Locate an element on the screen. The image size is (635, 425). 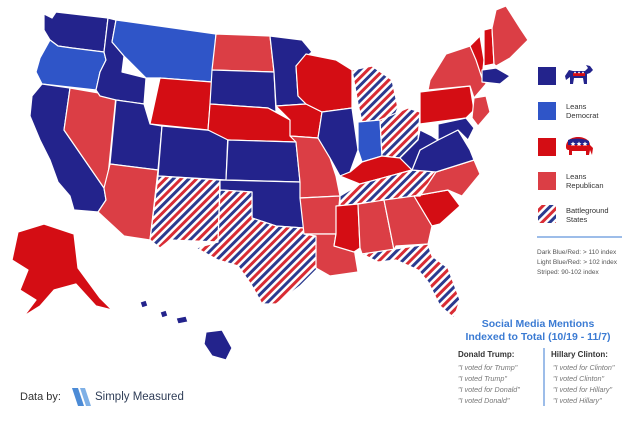
state-ak is located at coordinates (62, 270).